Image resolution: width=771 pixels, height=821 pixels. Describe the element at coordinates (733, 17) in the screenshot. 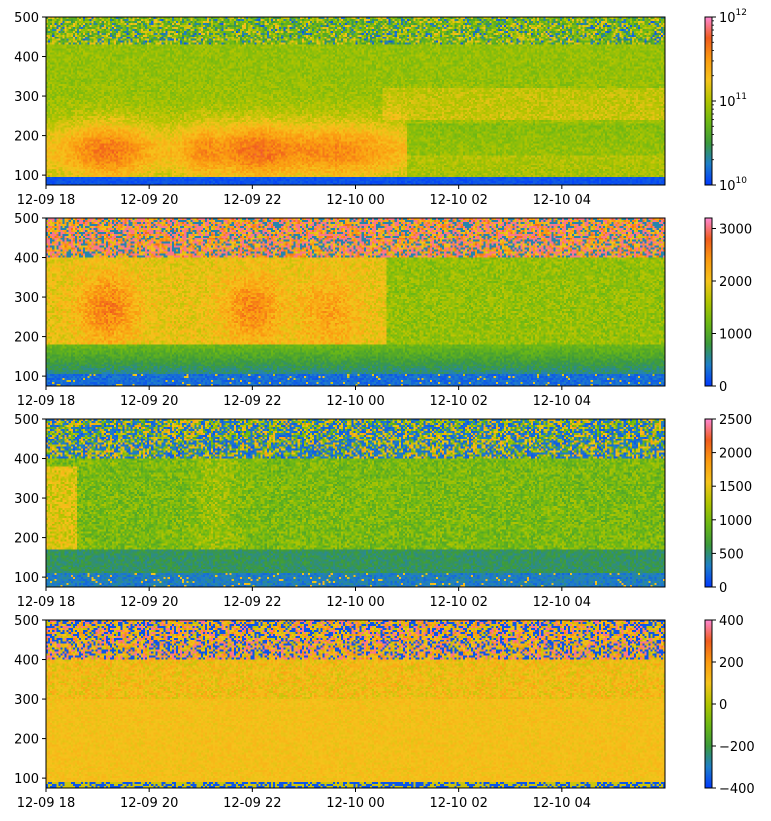

I see `colorbar-tick-label: 1012` at that location.